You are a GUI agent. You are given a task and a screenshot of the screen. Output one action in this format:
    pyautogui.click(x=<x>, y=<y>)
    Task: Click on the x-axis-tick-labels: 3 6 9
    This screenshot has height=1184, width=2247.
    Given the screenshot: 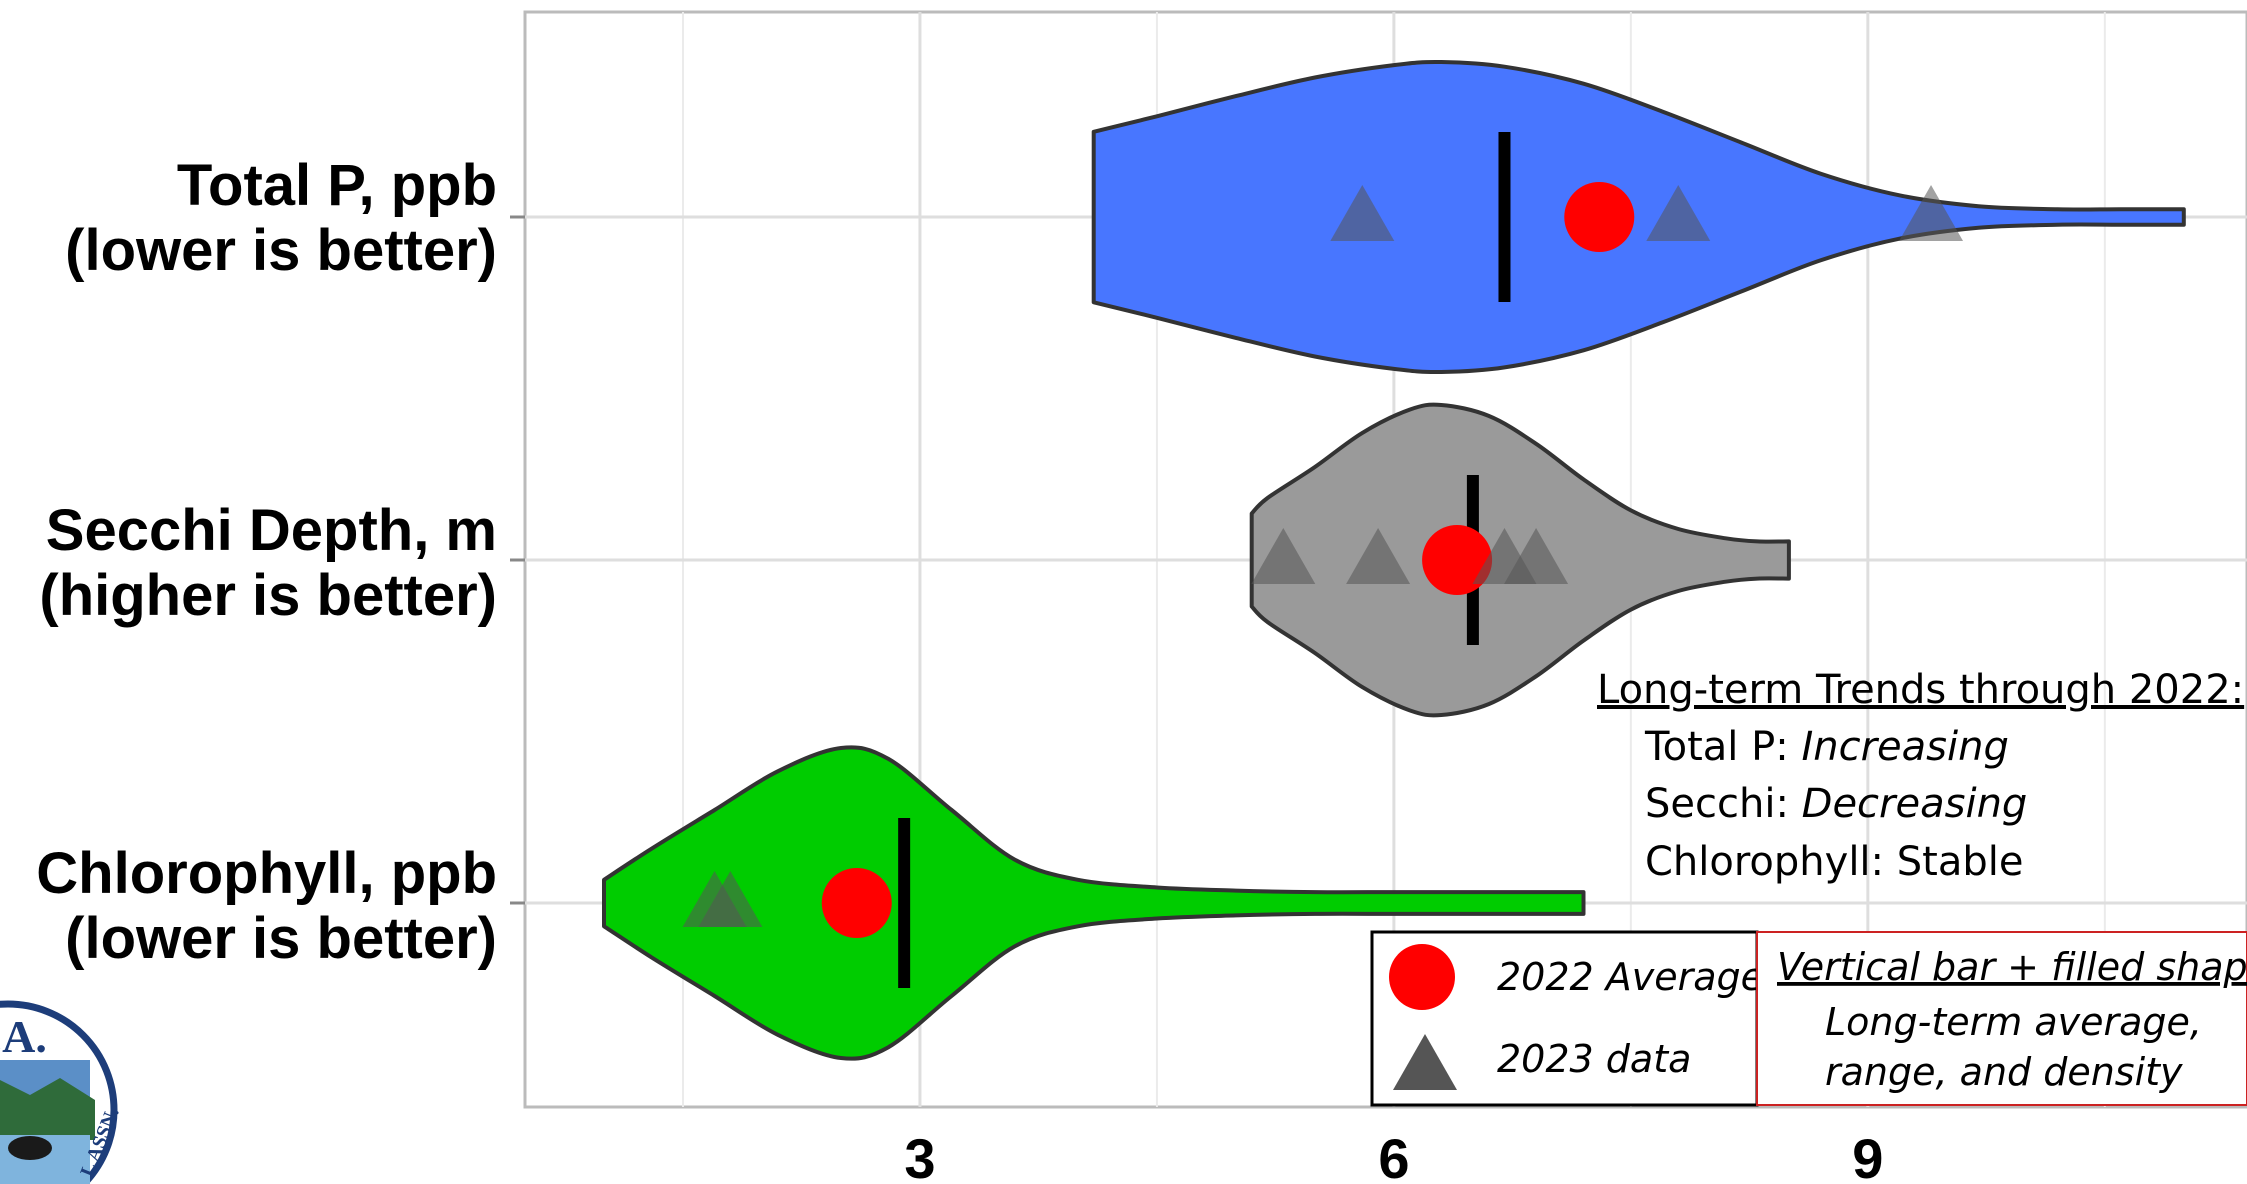 What is the action you would take?
    pyautogui.click(x=1393, y=1155)
    